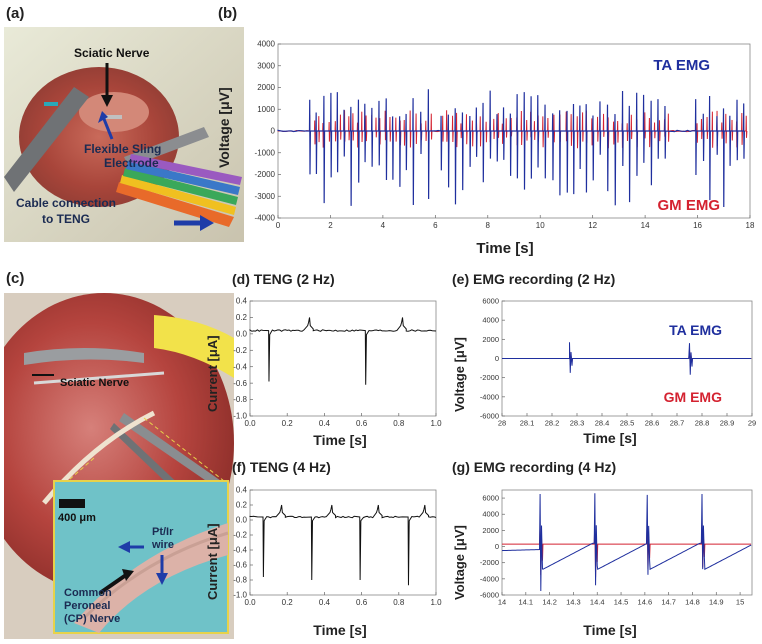 The image size is (762, 644). I want to click on panel-f-title: (f) TENG (4 Hz), so click(281, 467).